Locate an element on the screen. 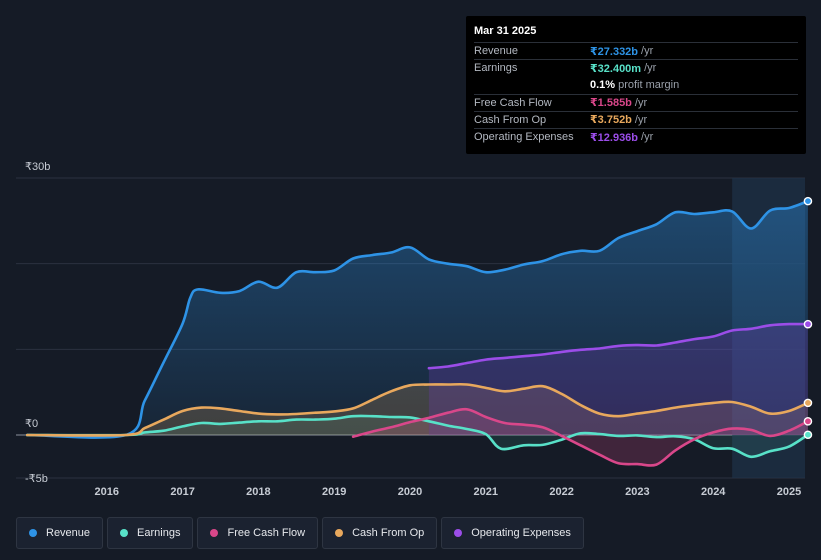 The width and height of the screenshot is (821, 560). operating-expenses-area is located at coordinates (618, 379).